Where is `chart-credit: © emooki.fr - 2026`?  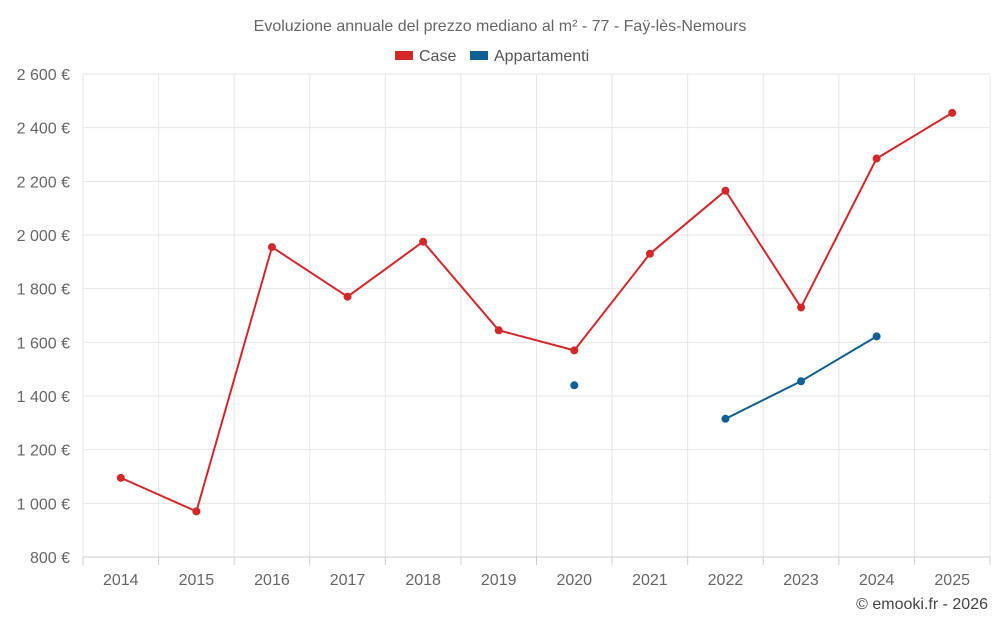
chart-credit: © emooki.fr - 2026 is located at coordinates (922, 604).